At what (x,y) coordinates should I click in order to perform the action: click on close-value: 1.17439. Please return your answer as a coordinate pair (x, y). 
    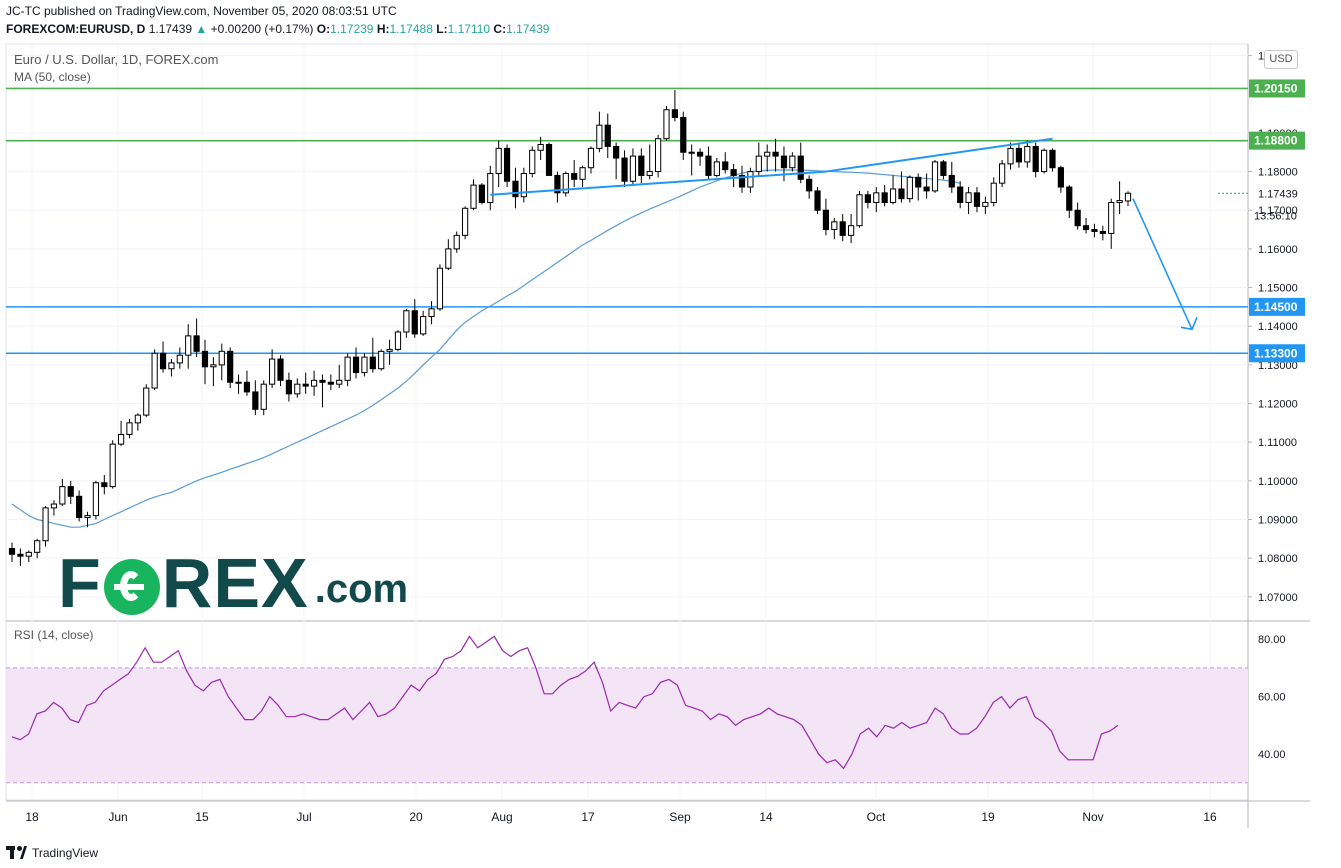
    Looking at the image, I should click on (528, 29).